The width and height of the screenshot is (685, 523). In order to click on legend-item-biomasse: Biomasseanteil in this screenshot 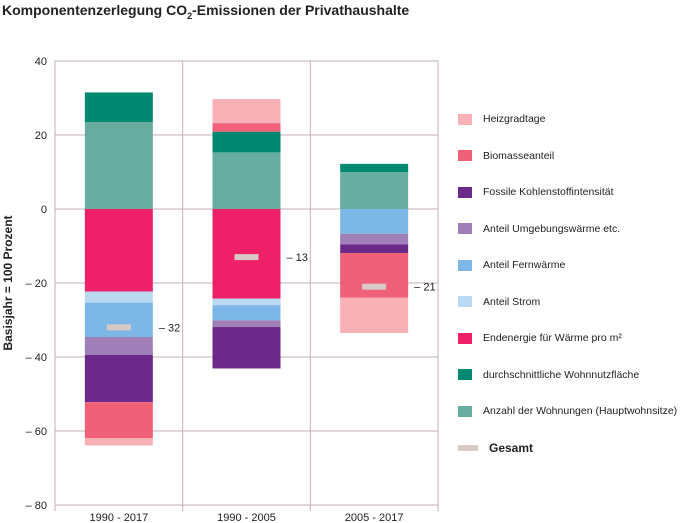, I will do `click(506, 156)`.